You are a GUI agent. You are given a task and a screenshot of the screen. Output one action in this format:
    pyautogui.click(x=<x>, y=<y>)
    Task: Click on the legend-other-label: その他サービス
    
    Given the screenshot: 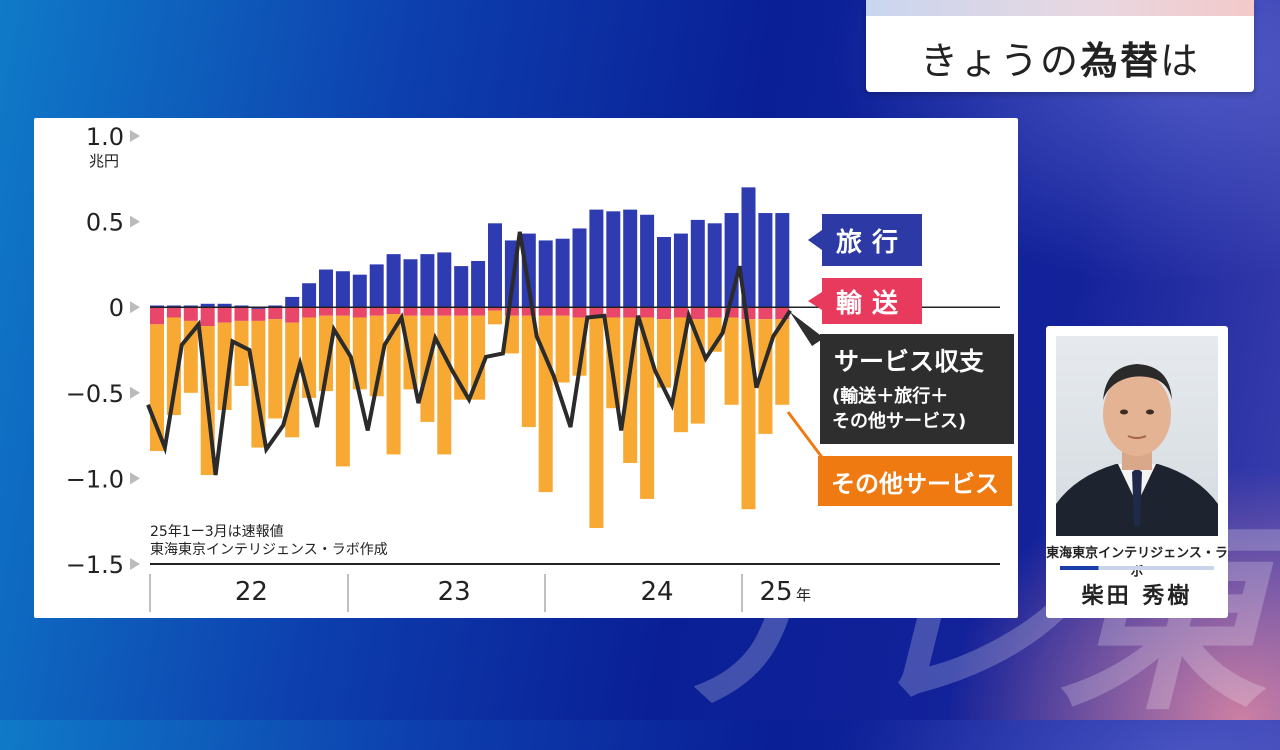 What is the action you would take?
    pyautogui.click(x=915, y=483)
    